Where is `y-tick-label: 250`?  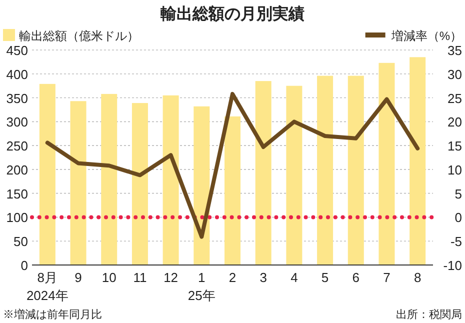
y-tick-label: 250 is located at coordinates (17, 146).